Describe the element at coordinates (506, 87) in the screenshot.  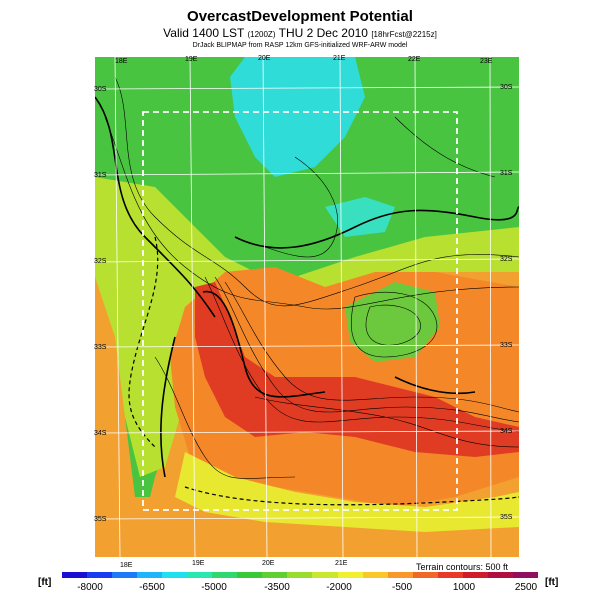
I see `lat-right-label: 30S` at that location.